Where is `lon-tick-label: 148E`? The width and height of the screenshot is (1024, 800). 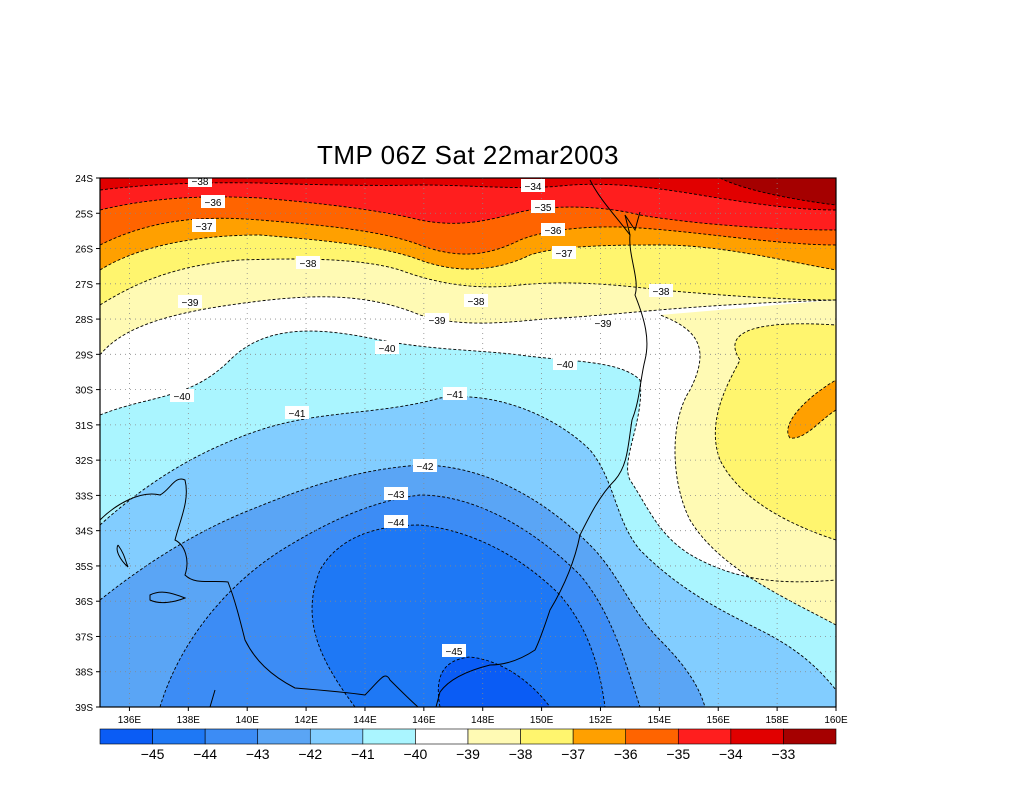 lon-tick-label: 148E is located at coordinates (483, 720).